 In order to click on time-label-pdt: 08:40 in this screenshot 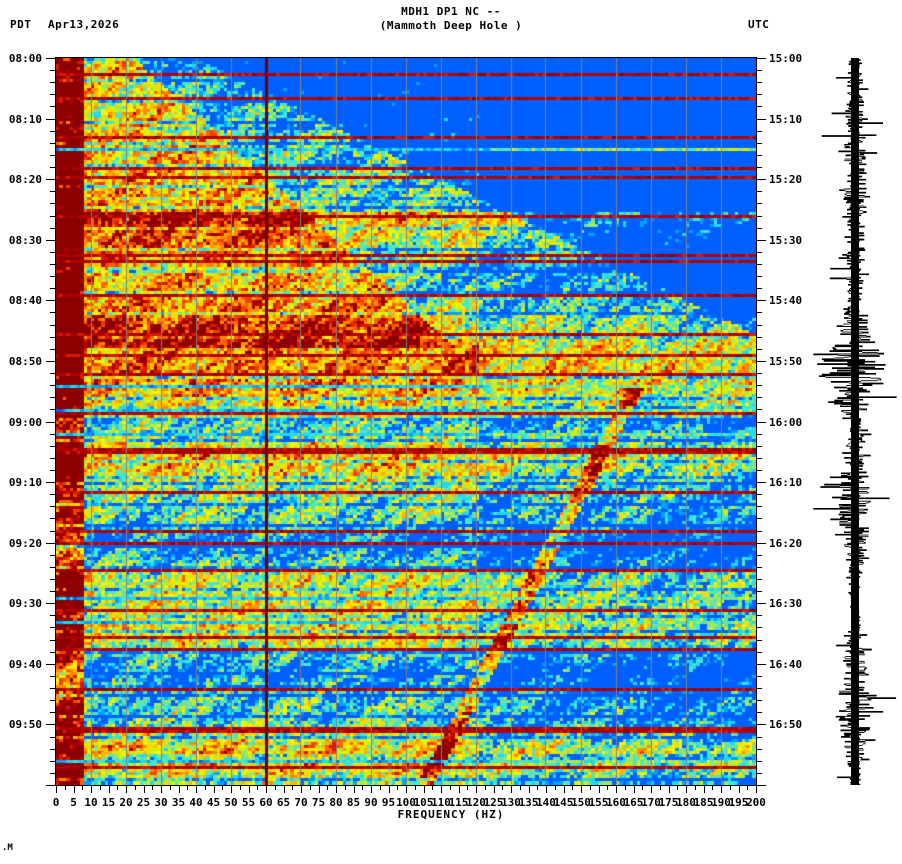, I will do `click(25, 301)`.